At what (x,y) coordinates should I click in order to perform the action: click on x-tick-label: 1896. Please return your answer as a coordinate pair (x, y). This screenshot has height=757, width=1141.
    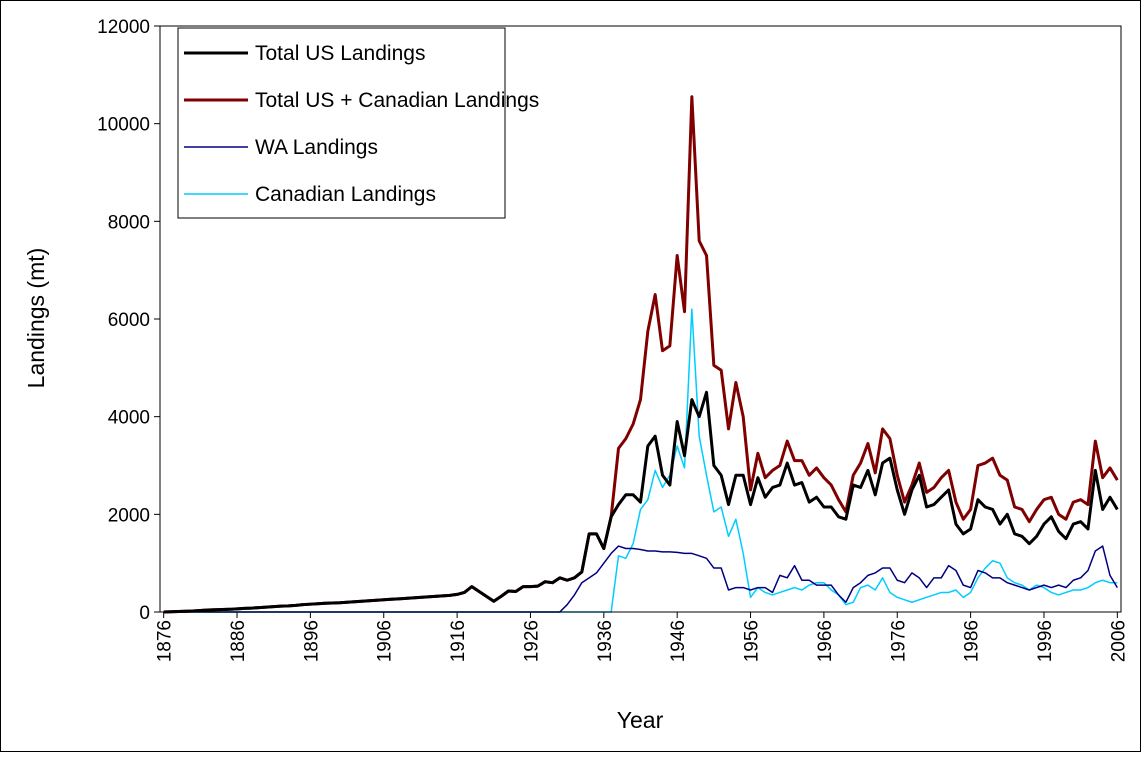
    Looking at the image, I should click on (311, 641).